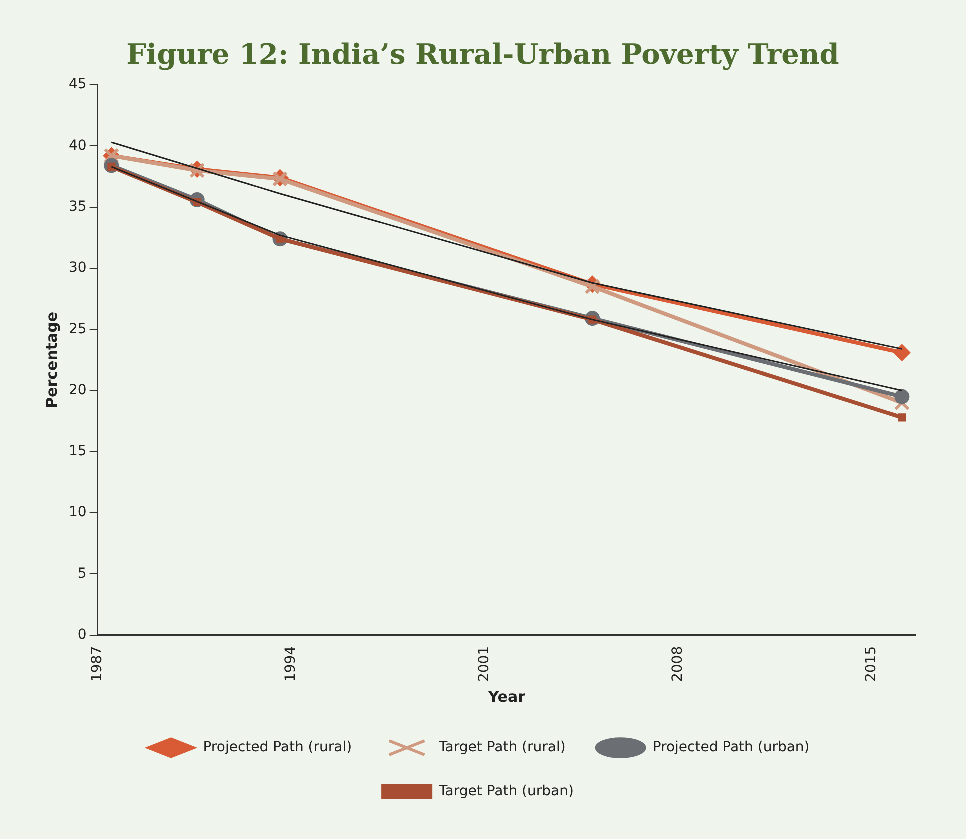 This screenshot has width=966, height=839. Describe the element at coordinates (506, 792) in the screenshot. I see `legend-label: Target Path (urban)` at that location.